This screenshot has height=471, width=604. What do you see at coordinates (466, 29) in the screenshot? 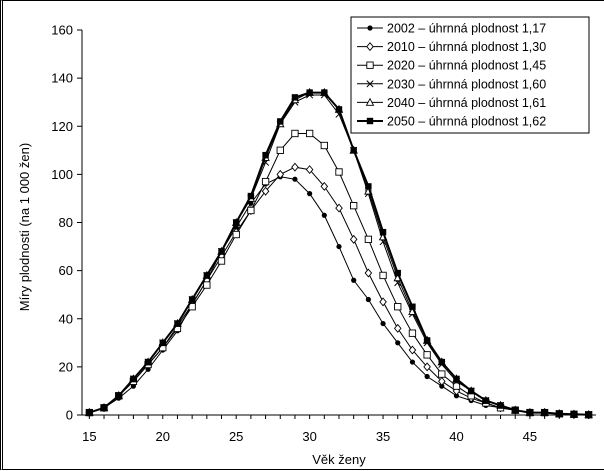
I see `legend-label: 2002 – úhrnná plodnost 1,17` at bounding box center [466, 29].